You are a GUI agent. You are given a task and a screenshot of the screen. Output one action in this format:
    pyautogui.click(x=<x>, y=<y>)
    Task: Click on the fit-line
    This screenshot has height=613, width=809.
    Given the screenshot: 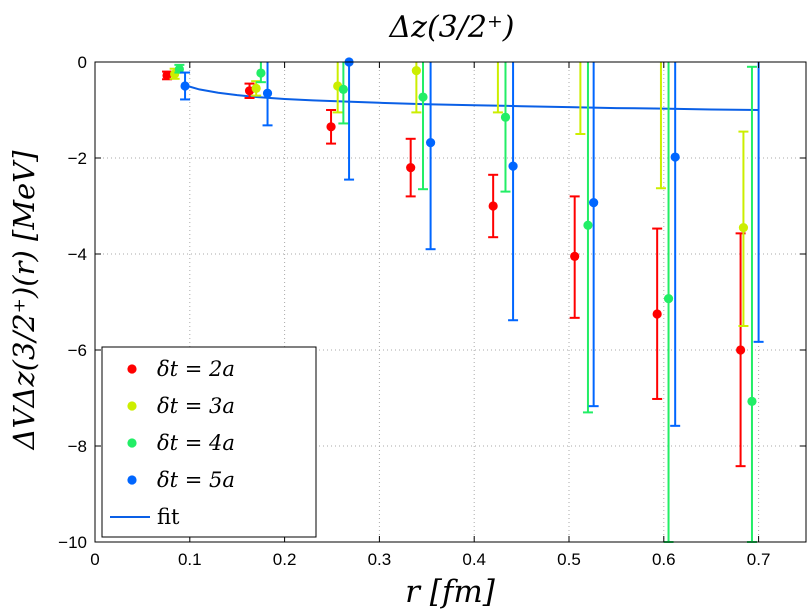 What is the action you would take?
    pyautogui.click(x=471, y=97)
    